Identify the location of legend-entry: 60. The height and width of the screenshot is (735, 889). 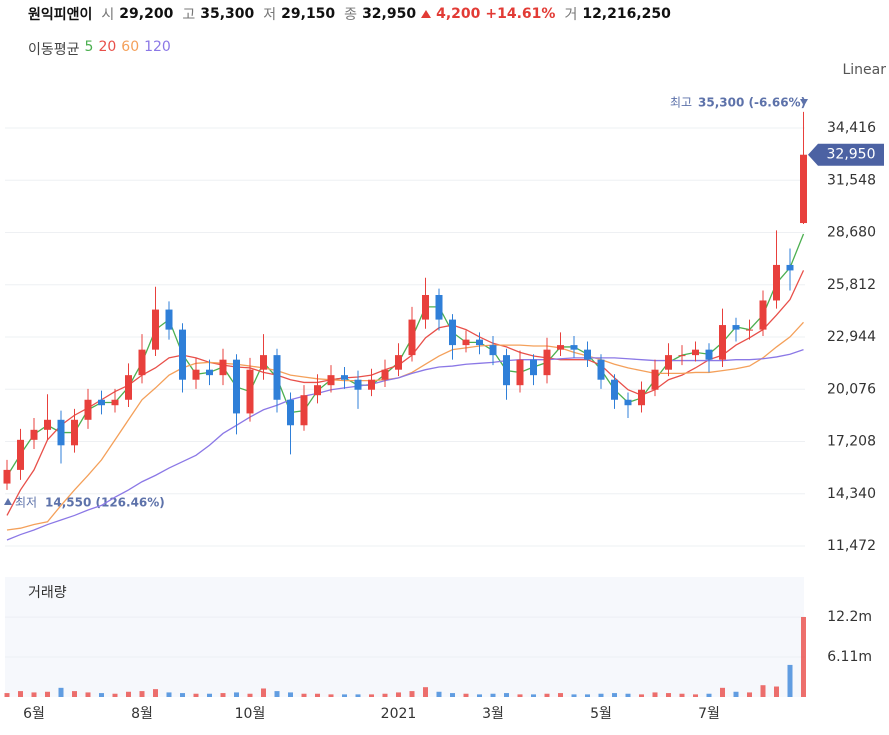
(130, 47).